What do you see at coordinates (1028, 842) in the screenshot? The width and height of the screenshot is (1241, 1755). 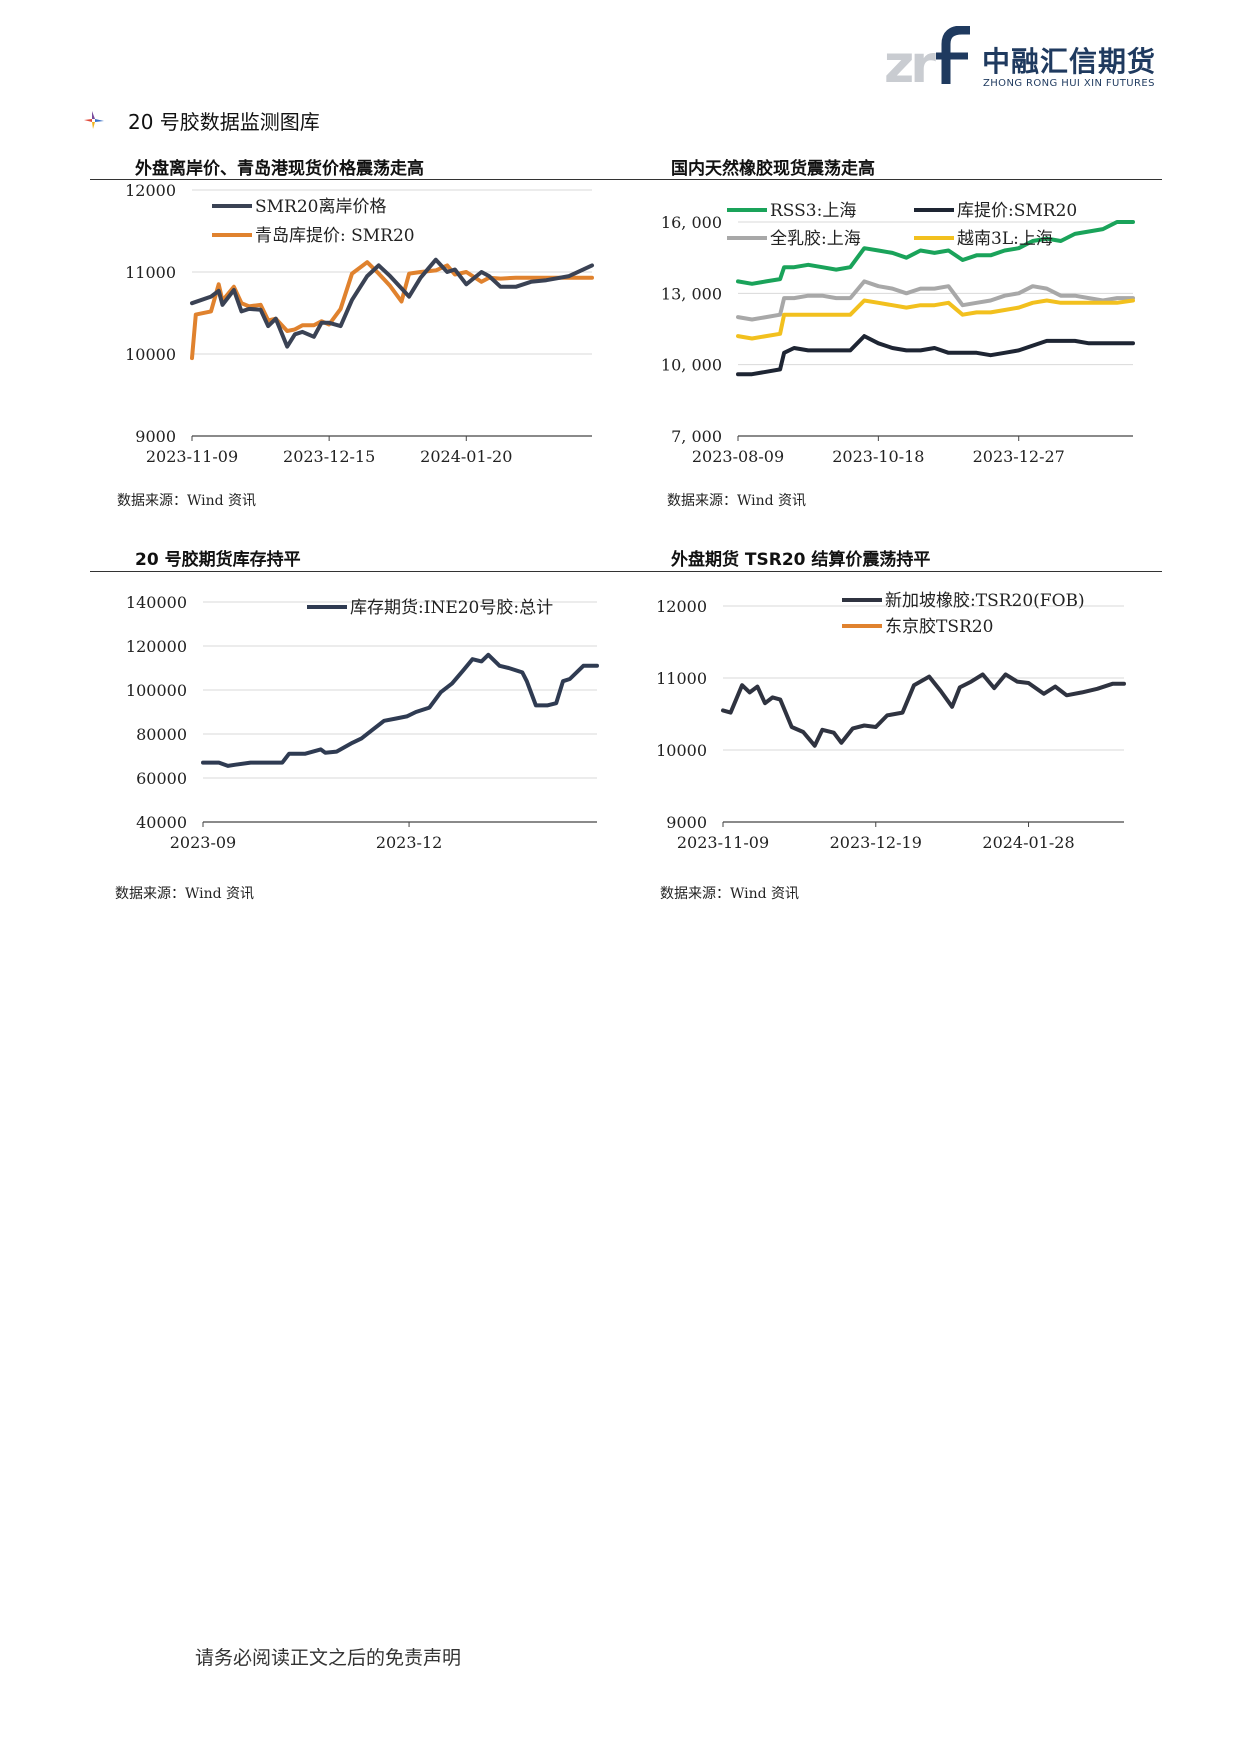 I see `x-tick-label: 2024-01-28` at bounding box center [1028, 842].